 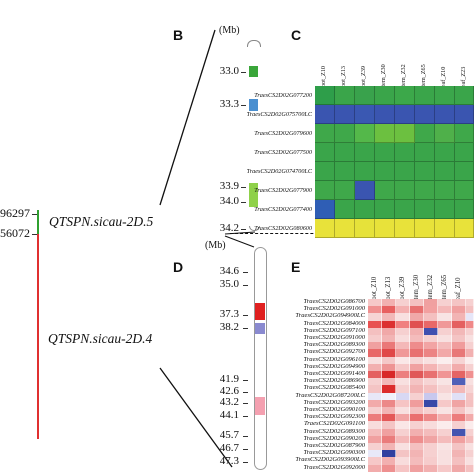 What do you see at coordinates (15, 213) in the screenshot?
I see `marker-upper-label: 96297` at bounding box center [15, 213].